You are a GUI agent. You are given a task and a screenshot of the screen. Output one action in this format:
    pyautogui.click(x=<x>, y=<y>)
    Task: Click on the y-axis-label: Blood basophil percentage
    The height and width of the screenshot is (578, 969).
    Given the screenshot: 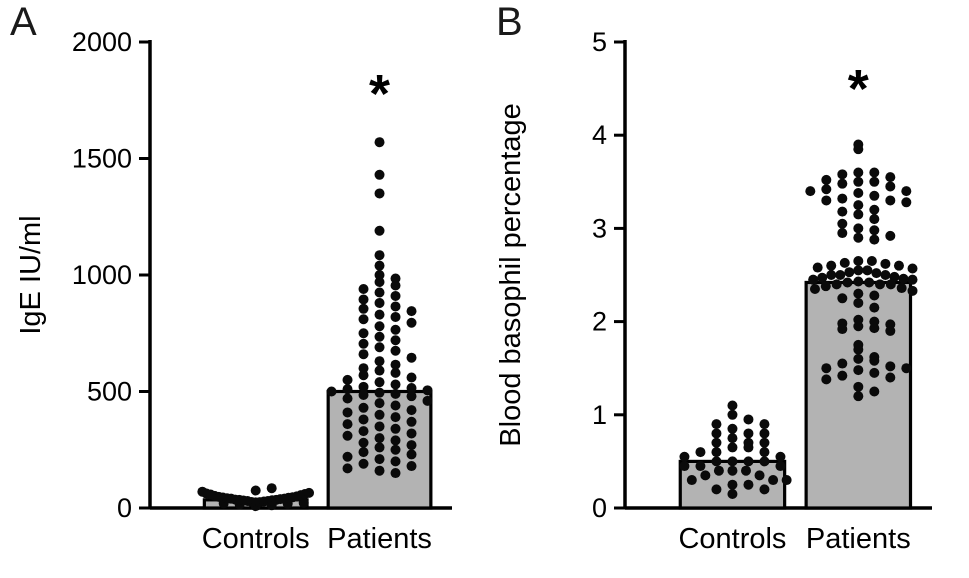 What is the action you would take?
    pyautogui.click(x=511, y=274)
    